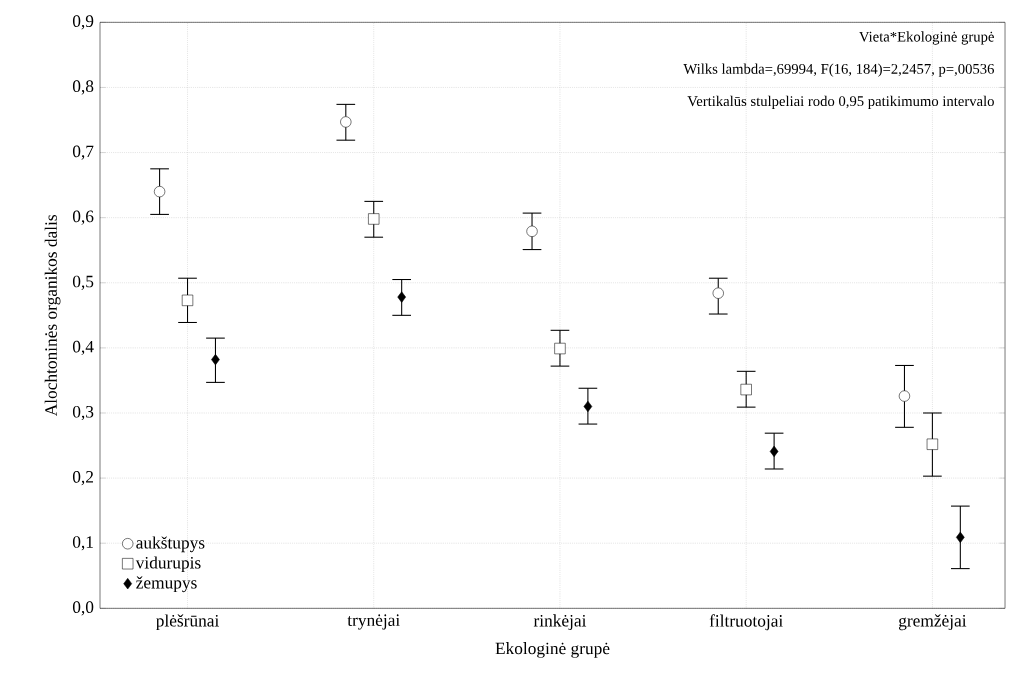  Describe the element at coordinates (52, 315) in the screenshot. I see `y-axis-title: Alochtoninės organikos dalis` at that location.